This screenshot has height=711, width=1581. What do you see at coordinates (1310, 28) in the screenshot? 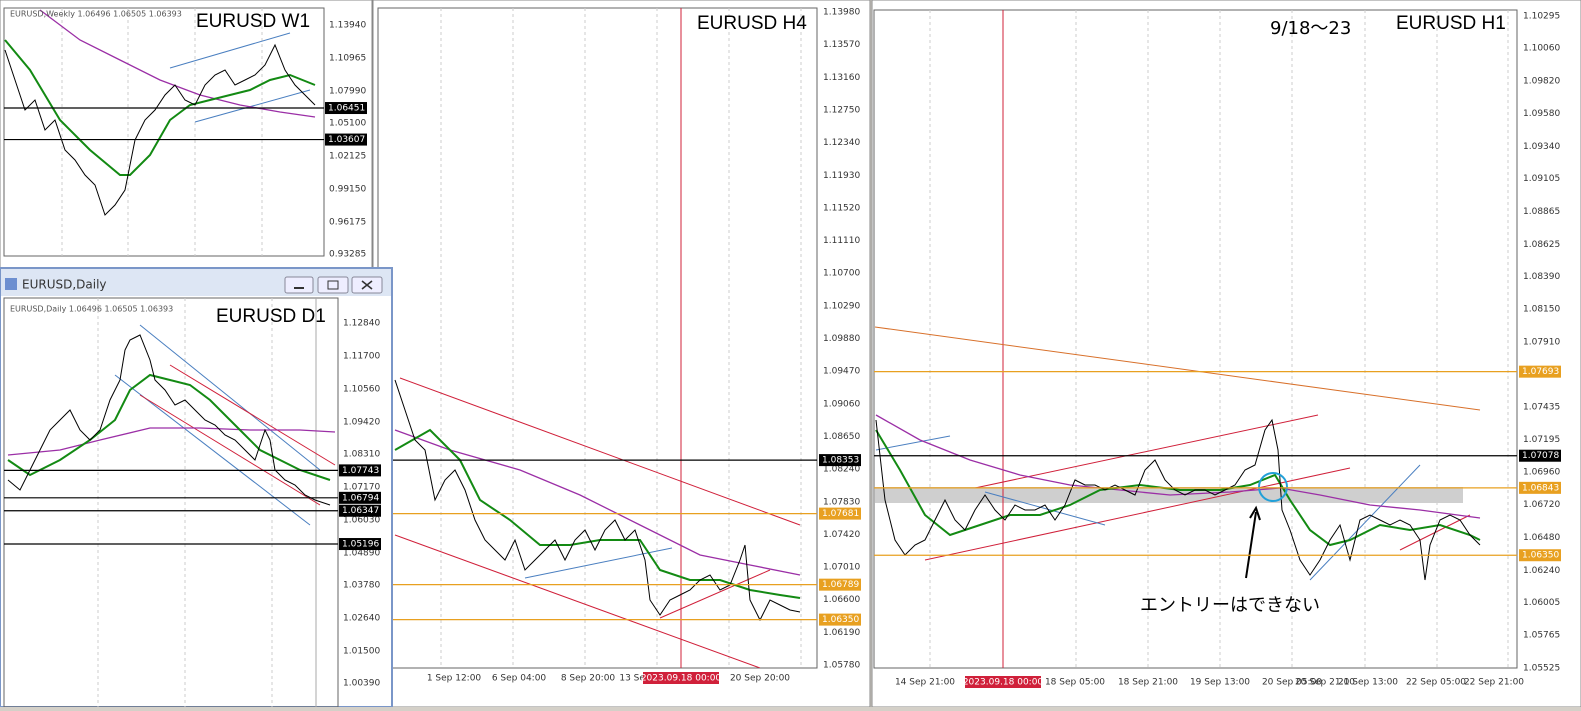
I see `date-note: 9/18～23` at bounding box center [1310, 28].